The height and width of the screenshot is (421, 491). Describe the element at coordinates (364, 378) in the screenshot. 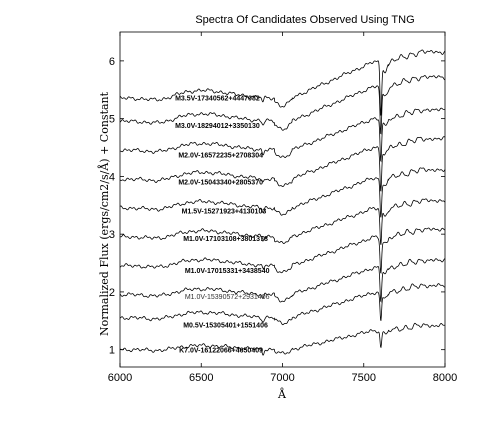

I see `x-tick-label: 7500` at that location.